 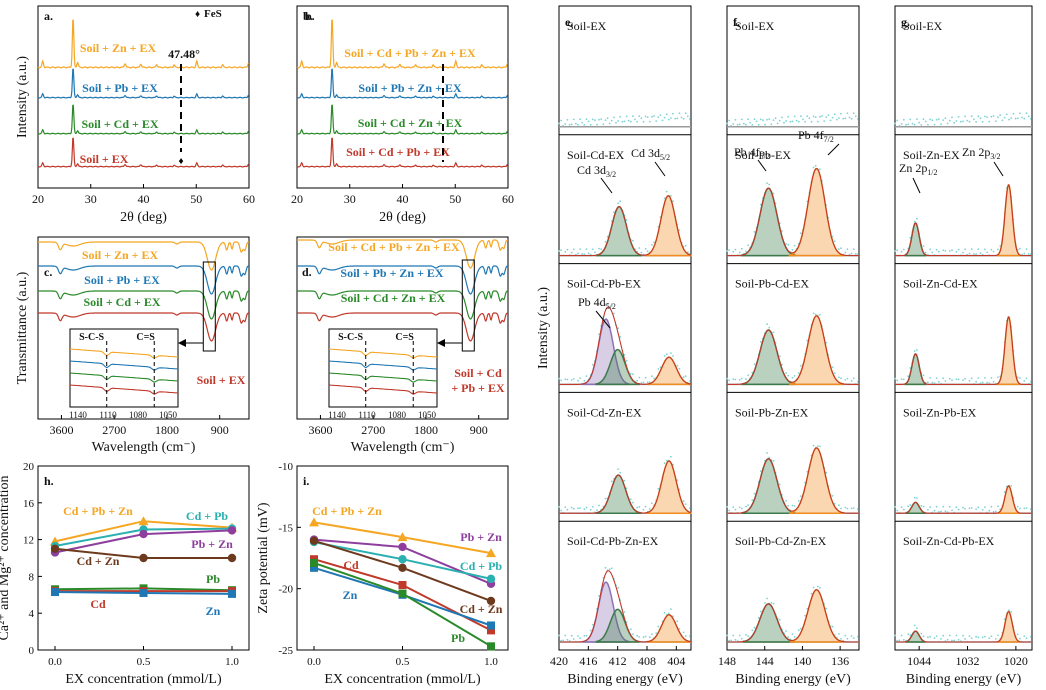 I want to click on y-tick-label: 8, so click(x=32, y=577).